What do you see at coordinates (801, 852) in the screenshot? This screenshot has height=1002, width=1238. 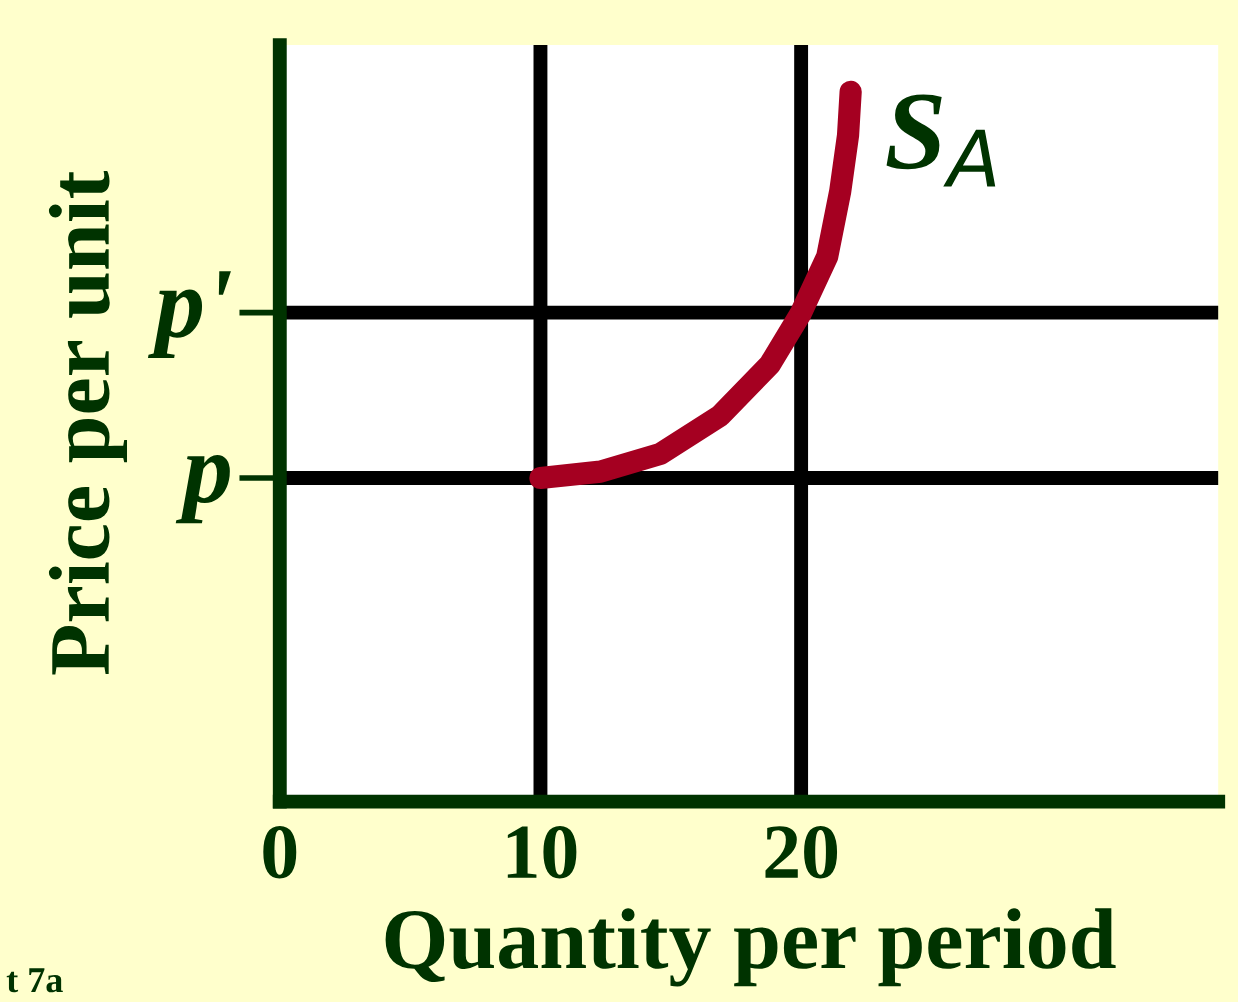 I see `x-tick-label: 20` at bounding box center [801, 852].